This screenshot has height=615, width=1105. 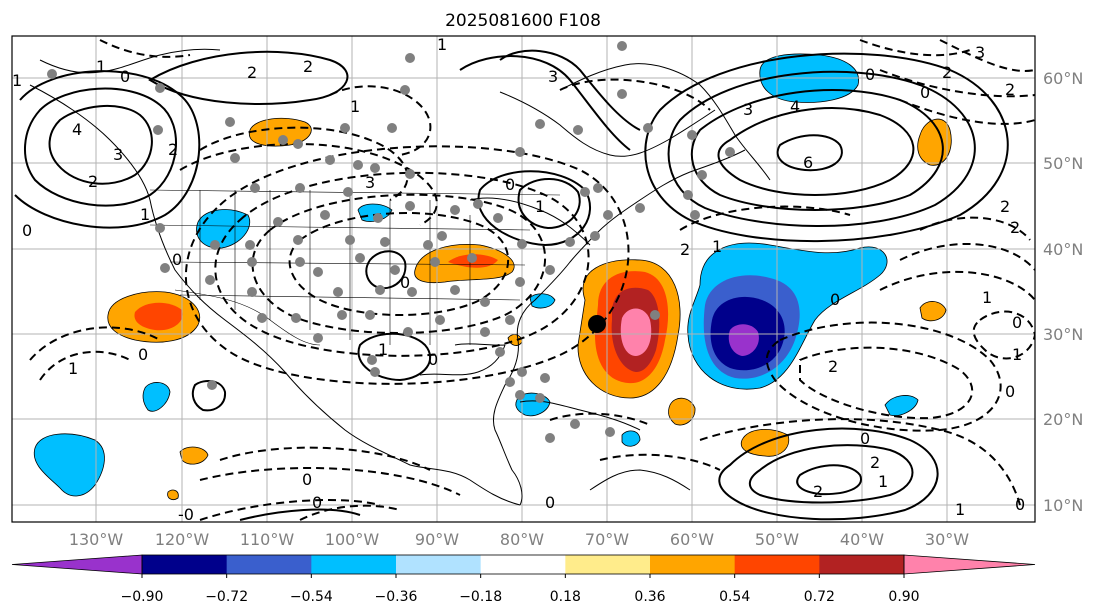 What do you see at coordinates (607, 539) in the screenshot?
I see `longitude-label: 70°W` at bounding box center [607, 539].